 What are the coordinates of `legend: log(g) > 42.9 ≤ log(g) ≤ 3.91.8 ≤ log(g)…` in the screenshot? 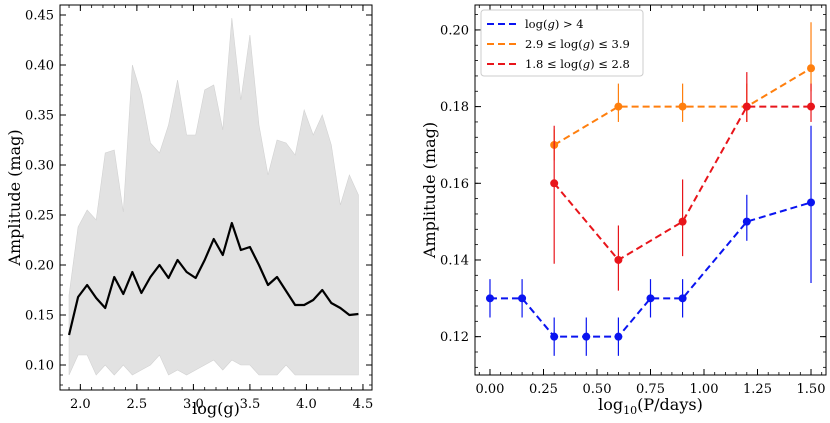 It's located at (562, 43).